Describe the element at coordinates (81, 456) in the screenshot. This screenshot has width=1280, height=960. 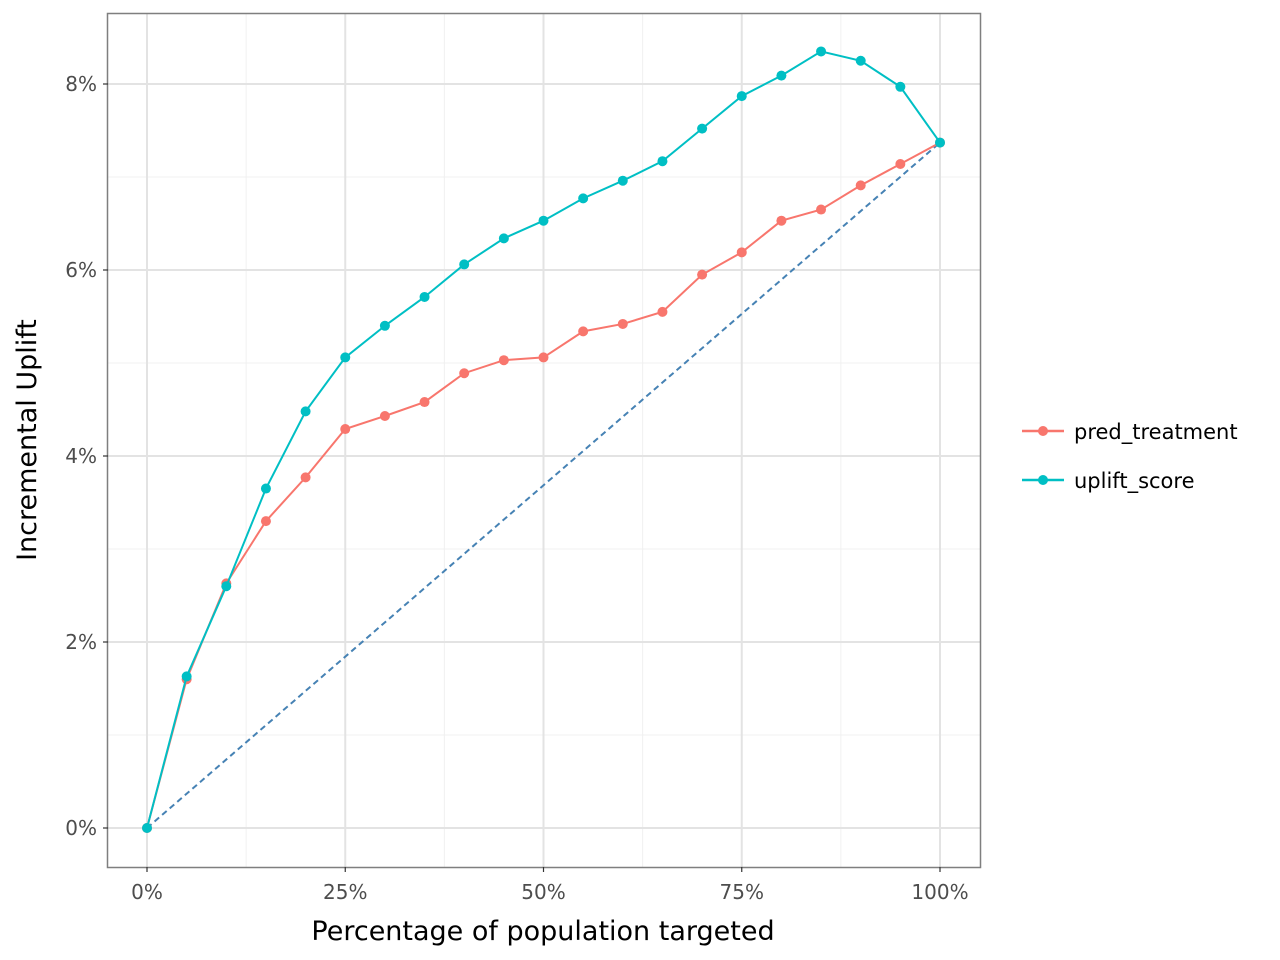
I see `y-tick-label: 4%` at that location.